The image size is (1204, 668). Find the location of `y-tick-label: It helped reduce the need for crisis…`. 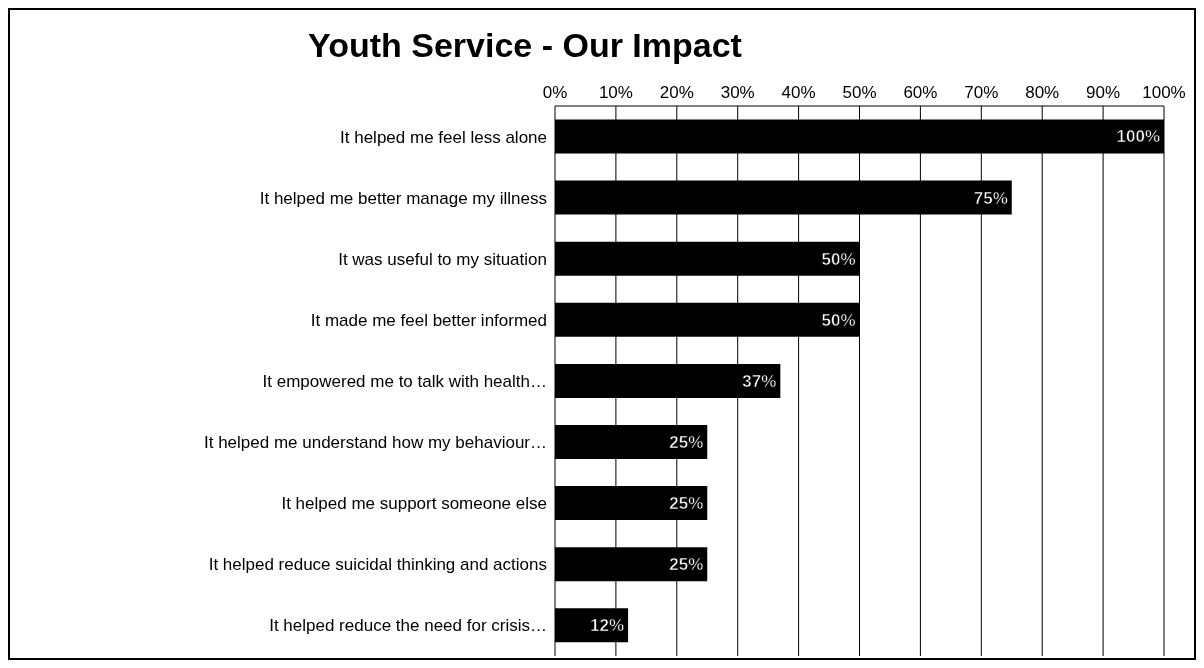

y-tick-label: It helped reduce the need for crisis… is located at coordinates (408, 626).